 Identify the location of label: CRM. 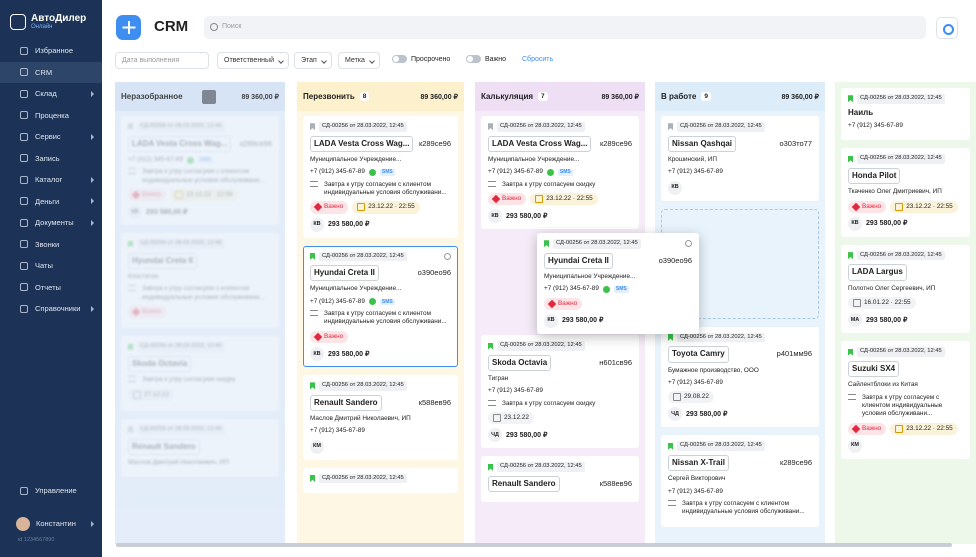
(44, 72).